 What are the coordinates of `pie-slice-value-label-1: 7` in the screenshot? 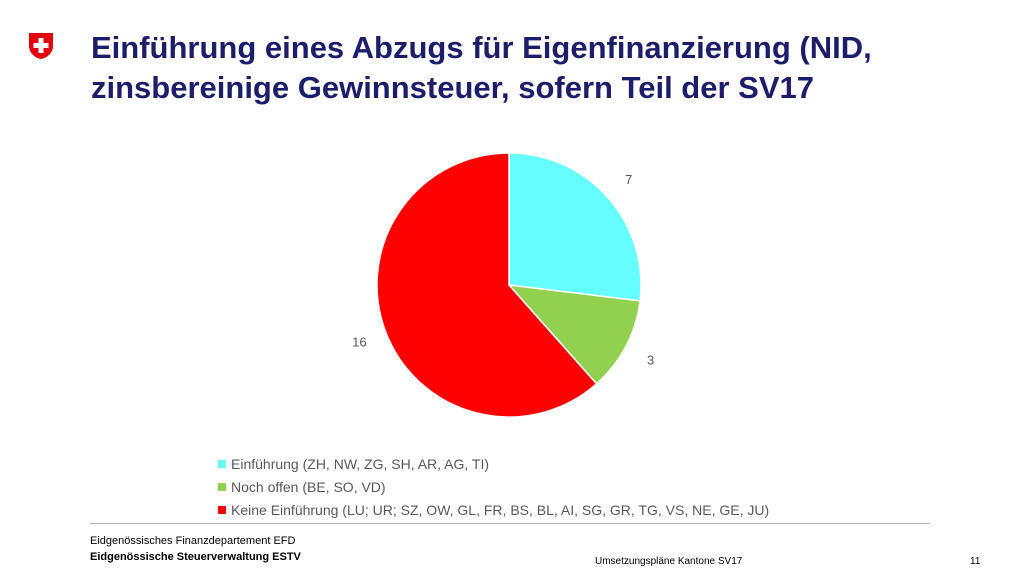 It's located at (628, 179).